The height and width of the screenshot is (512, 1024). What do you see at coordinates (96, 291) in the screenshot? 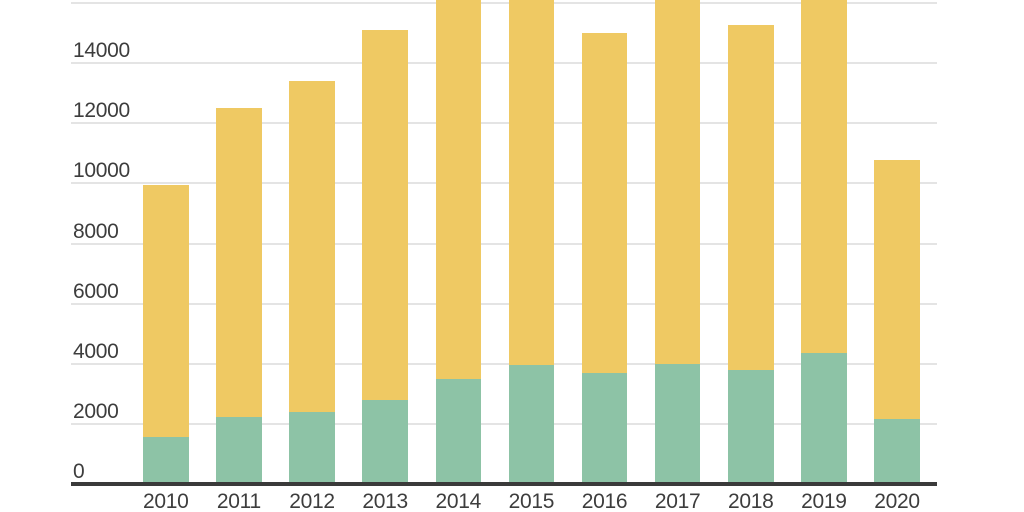
I see `y-tick-label-6000: 6000` at bounding box center [96, 291].